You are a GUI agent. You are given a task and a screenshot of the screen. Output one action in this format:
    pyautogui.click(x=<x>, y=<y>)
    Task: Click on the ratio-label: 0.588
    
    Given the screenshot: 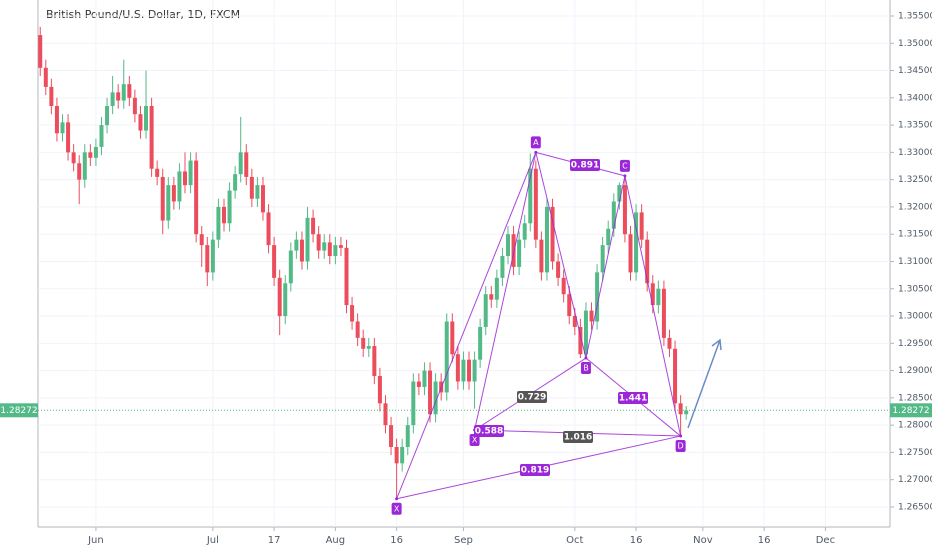 What is the action you would take?
    pyautogui.click(x=489, y=432)
    